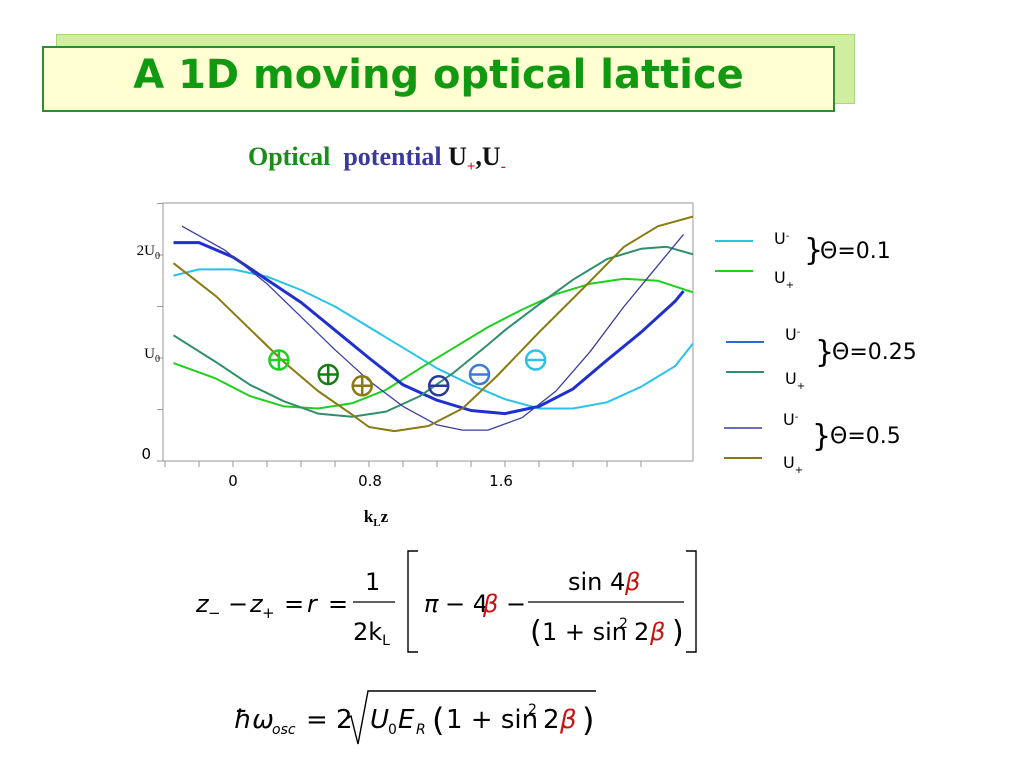 This screenshot has width=1024, height=768. I want to click on series-lines, so click(432, 324).